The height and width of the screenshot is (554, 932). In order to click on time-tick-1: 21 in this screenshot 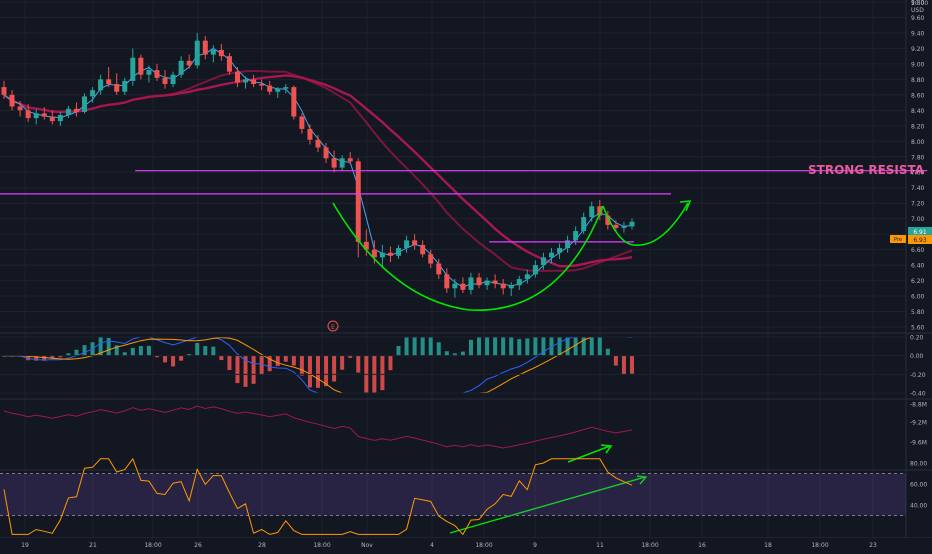, I will do `click(93, 545)`.